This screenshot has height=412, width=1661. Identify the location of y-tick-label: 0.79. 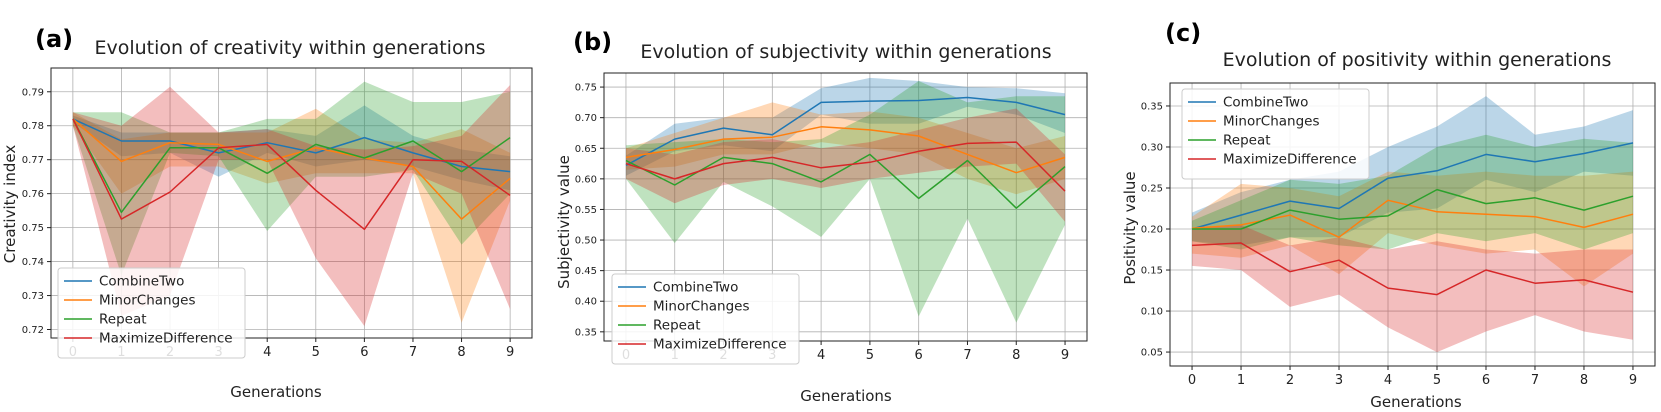
(33, 92).